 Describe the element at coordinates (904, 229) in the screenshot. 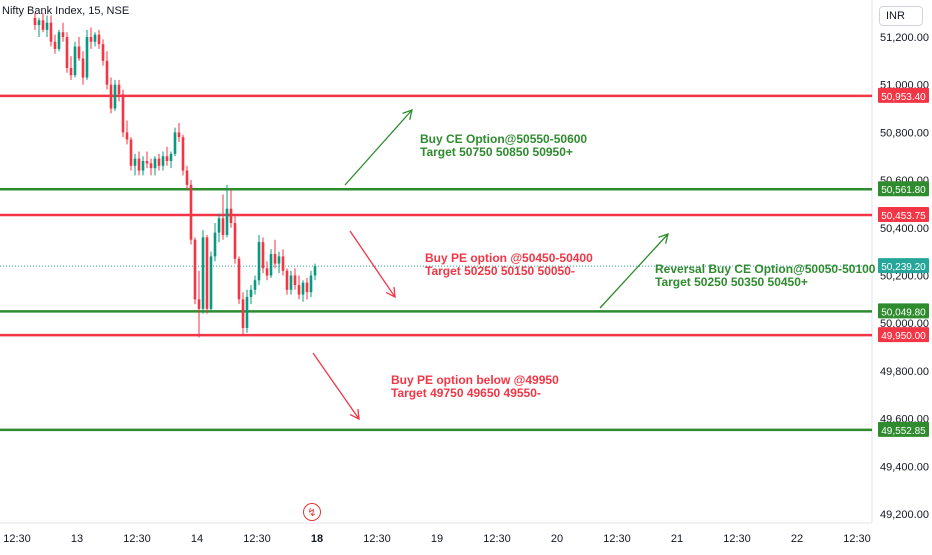

I see `y-tick-label: 50,400.00` at that location.